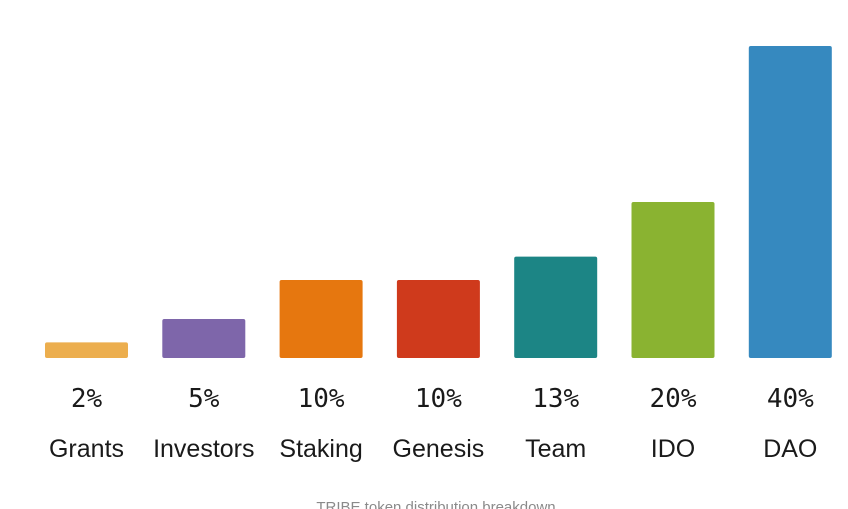 The width and height of the screenshot is (848, 509). Describe the element at coordinates (203, 449) in the screenshot. I see `category-label-investors: Investors` at that location.